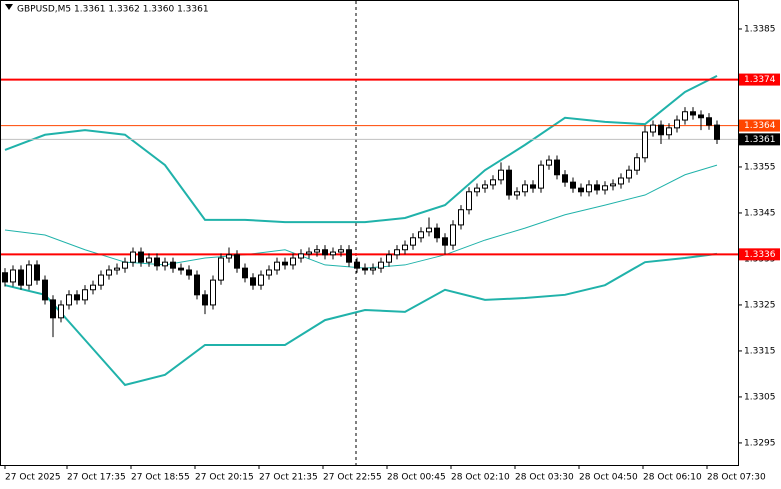 This screenshot has height=489, width=781. Describe the element at coordinates (113, 10) in the screenshot. I see `chart-title: GBPUSD,M5 1.3361 1.3362 1.3360 1.3361` at that location.